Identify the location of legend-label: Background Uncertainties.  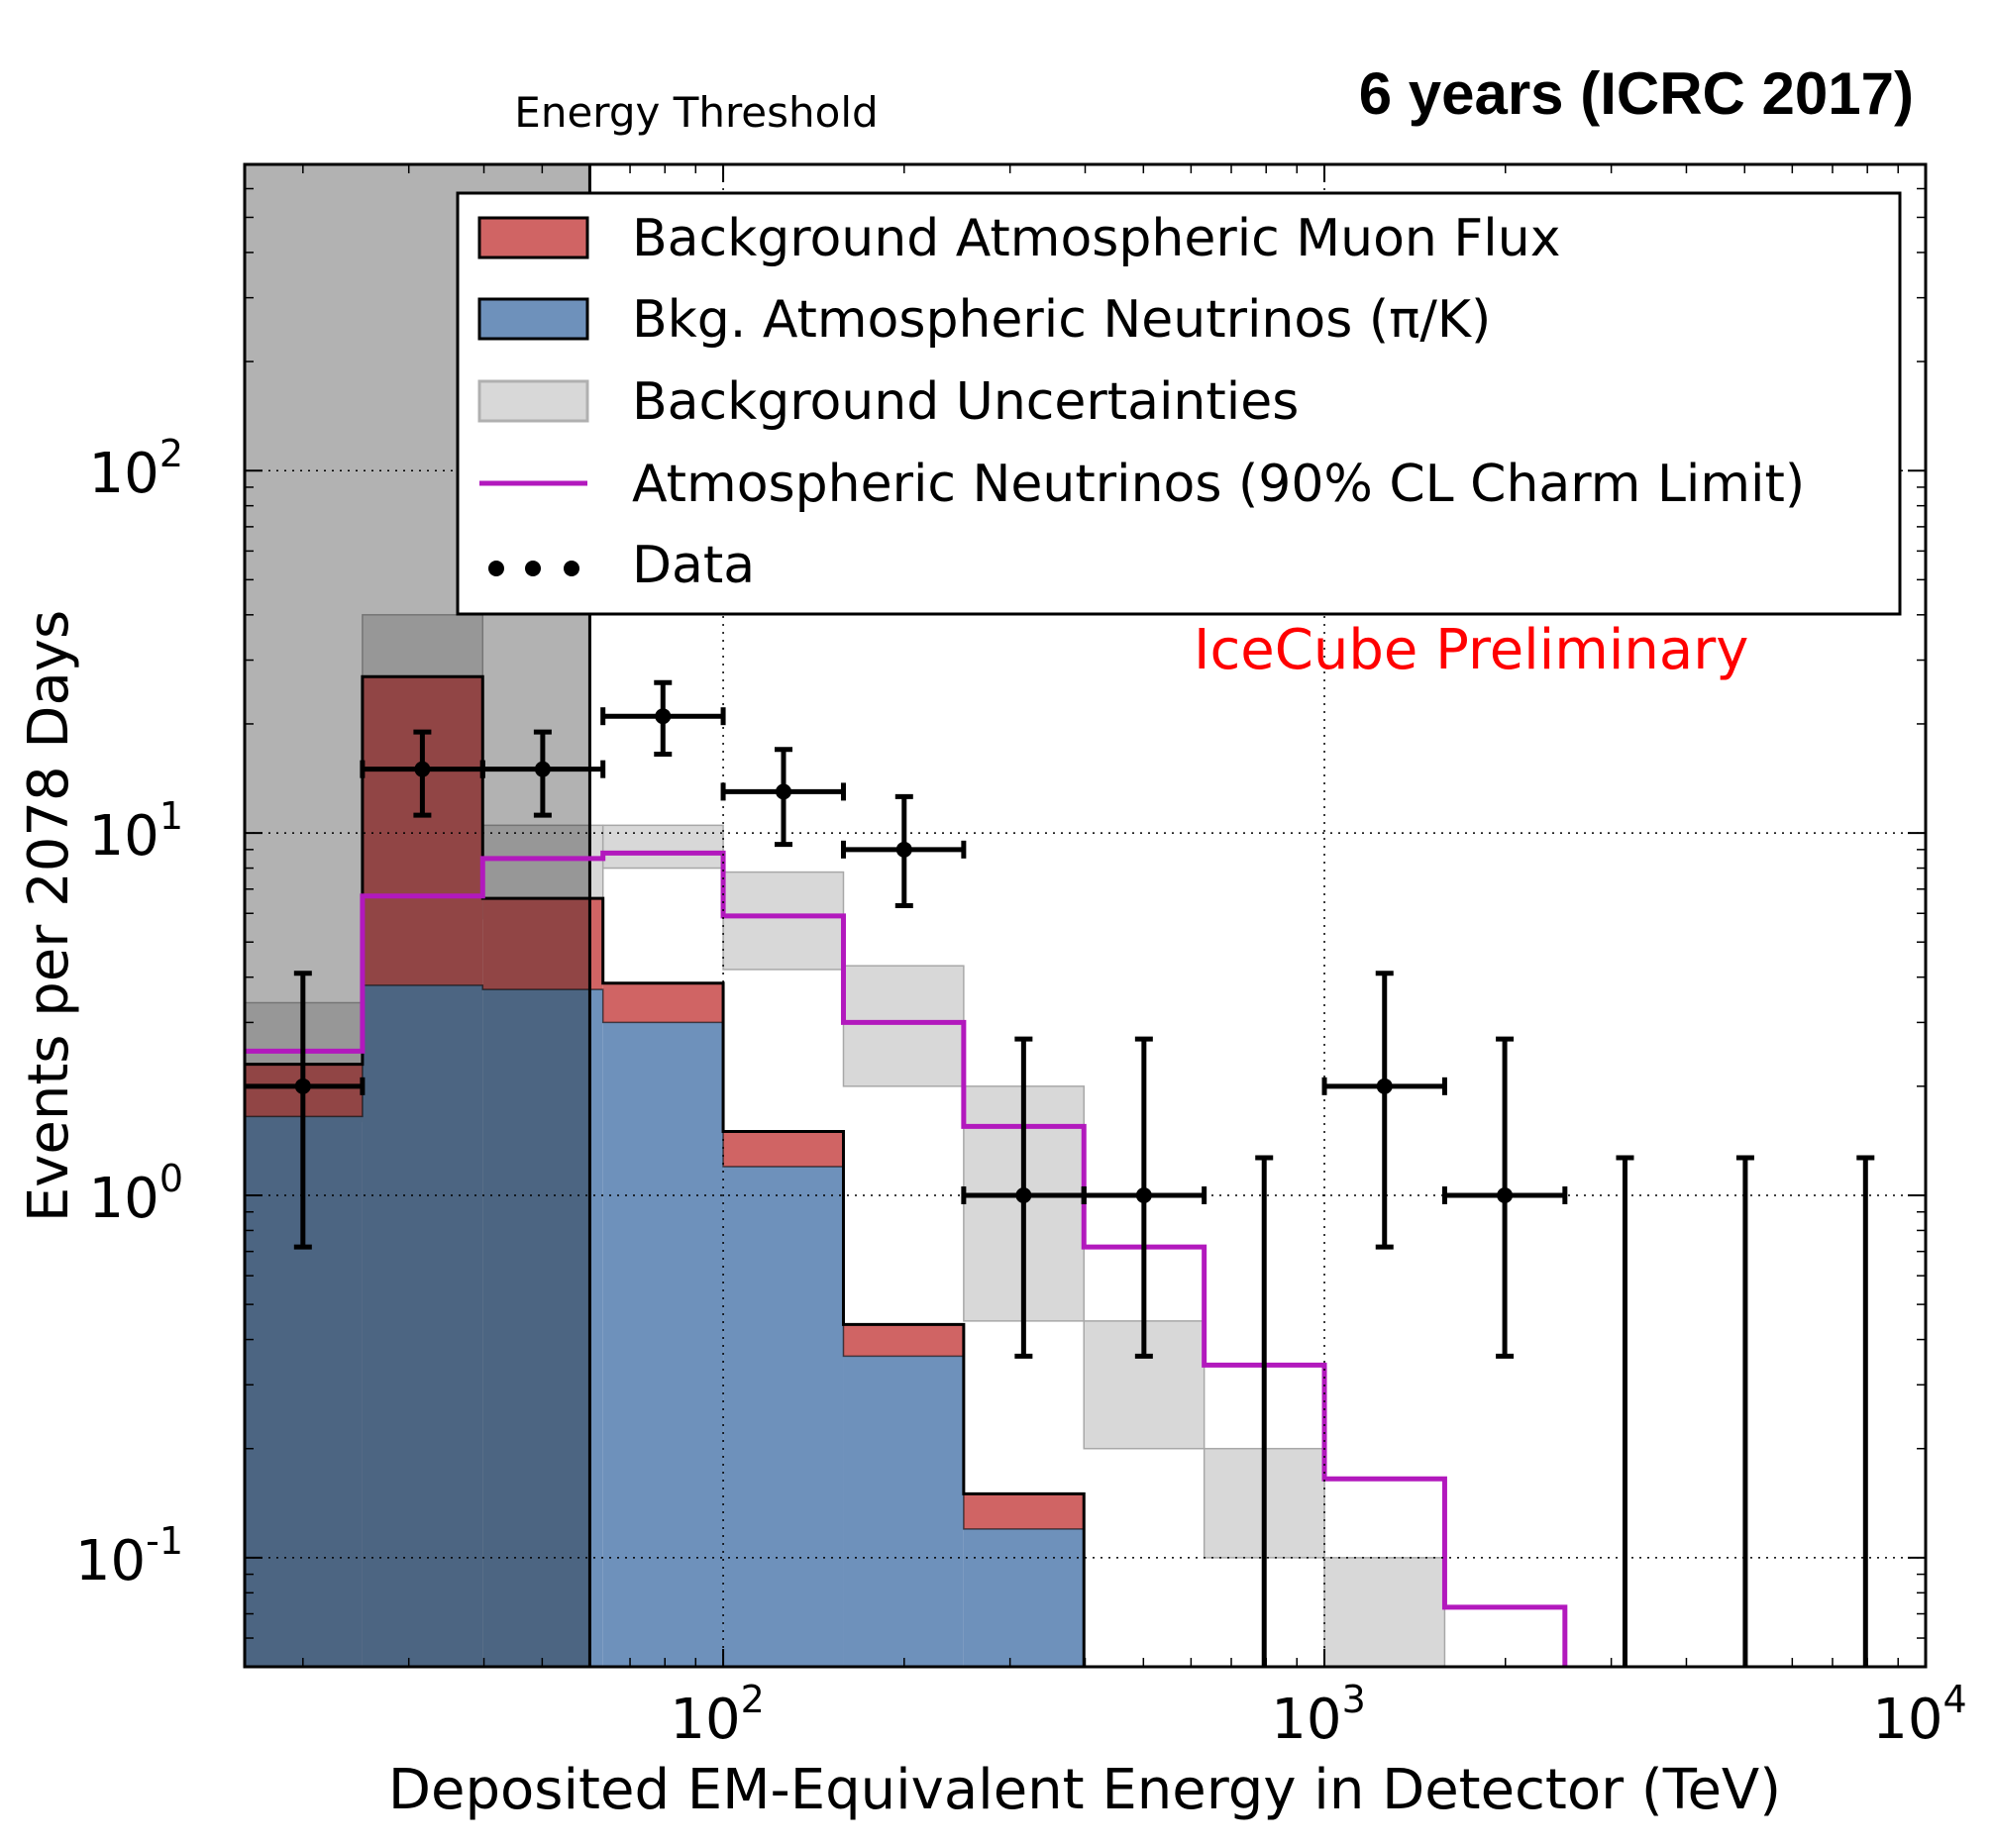
(965, 402).